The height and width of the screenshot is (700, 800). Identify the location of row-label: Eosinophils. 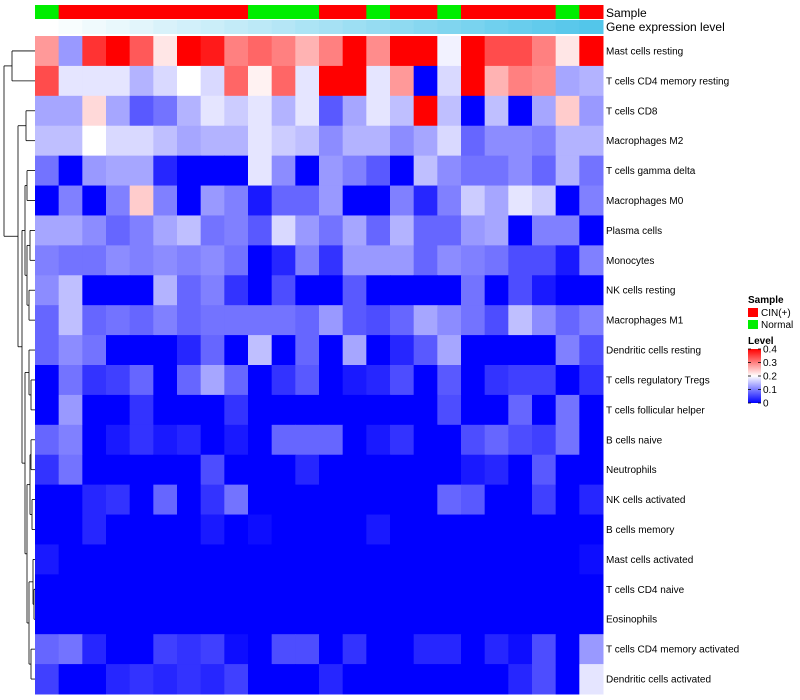
(631, 620).